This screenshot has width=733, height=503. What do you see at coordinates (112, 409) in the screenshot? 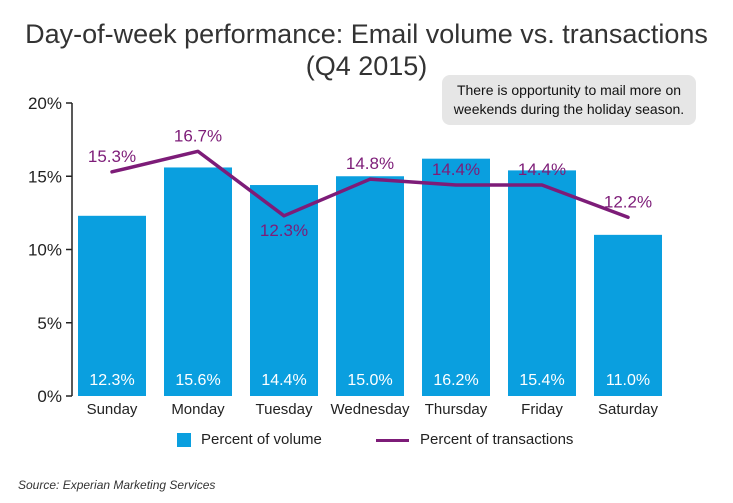
I see `x-tick-label: Sunday` at bounding box center [112, 409].